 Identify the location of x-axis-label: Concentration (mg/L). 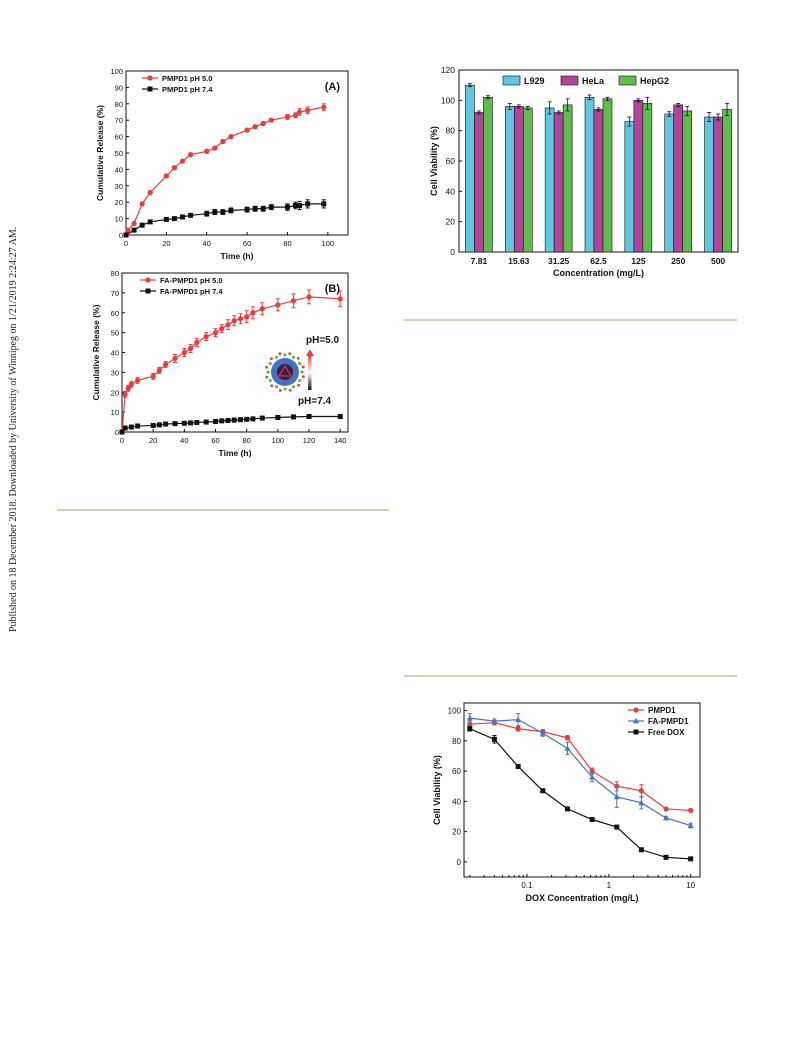
(598, 273).